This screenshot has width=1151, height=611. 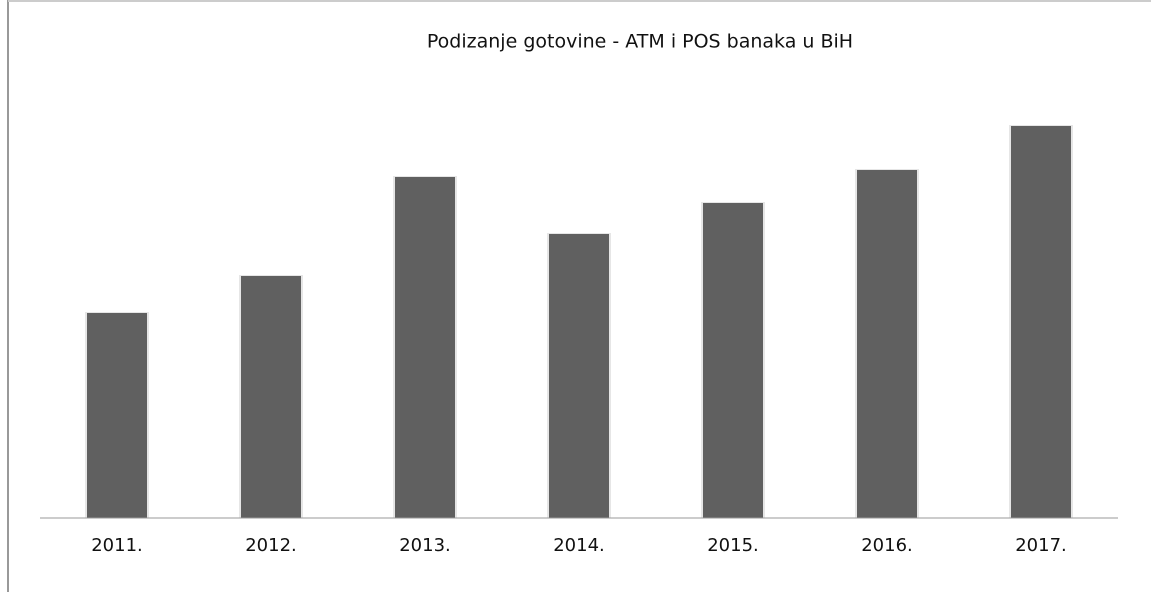 What do you see at coordinates (1041, 545) in the screenshot?
I see `x-tick-label: 2017.` at bounding box center [1041, 545].